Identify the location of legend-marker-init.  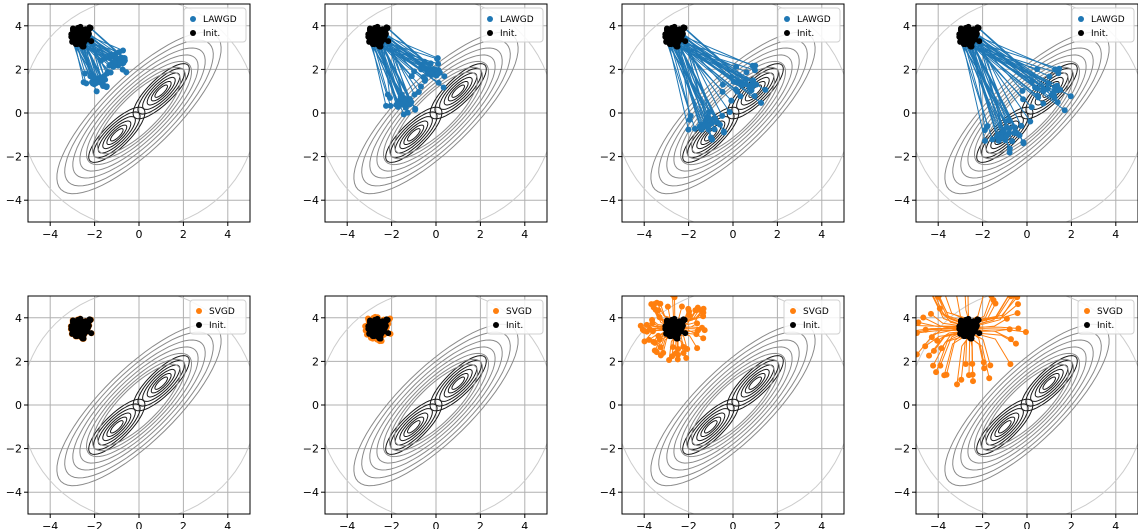
(1087, 325).